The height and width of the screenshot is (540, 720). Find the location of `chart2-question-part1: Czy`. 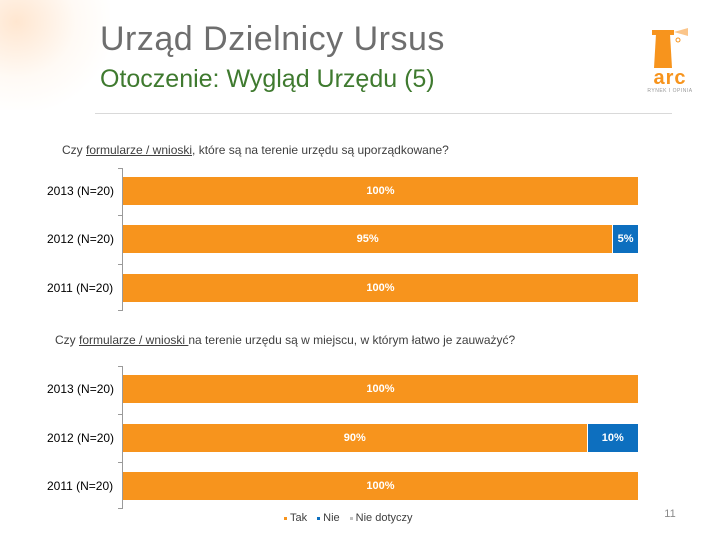

chart2-question-part1: Czy is located at coordinates (67, 340).